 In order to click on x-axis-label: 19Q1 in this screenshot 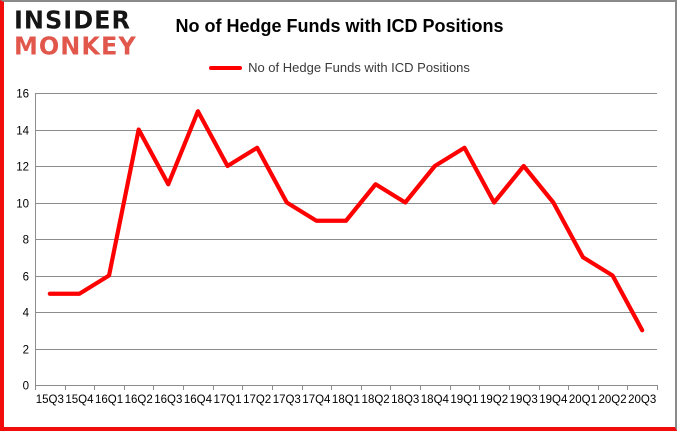, I will do `click(464, 400)`.